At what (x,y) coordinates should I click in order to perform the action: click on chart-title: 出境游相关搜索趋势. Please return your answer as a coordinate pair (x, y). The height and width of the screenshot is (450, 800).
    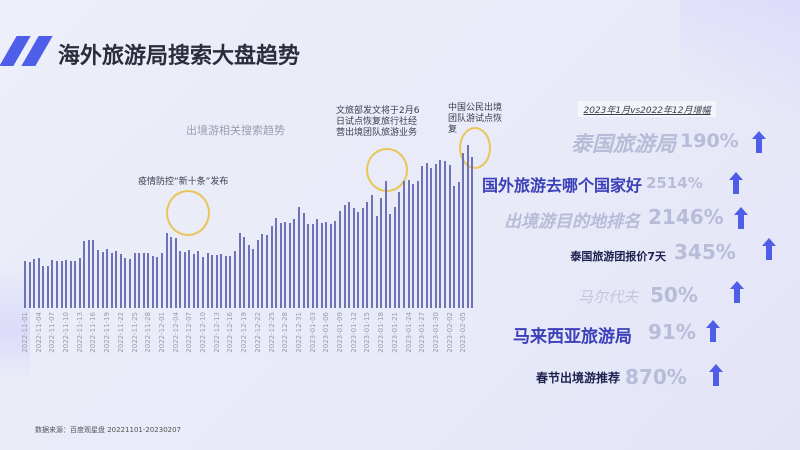
    Looking at the image, I should click on (235, 130).